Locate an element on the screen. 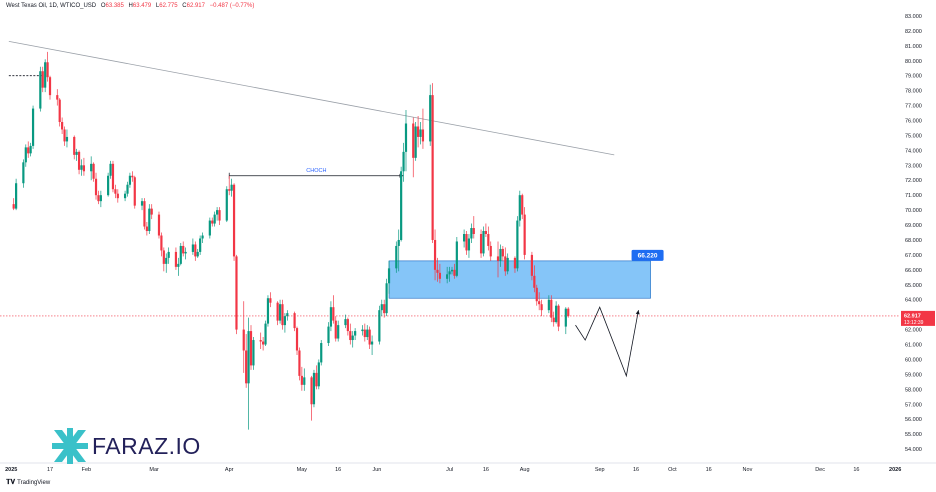  time-tick-label: Mar is located at coordinates (154, 470).